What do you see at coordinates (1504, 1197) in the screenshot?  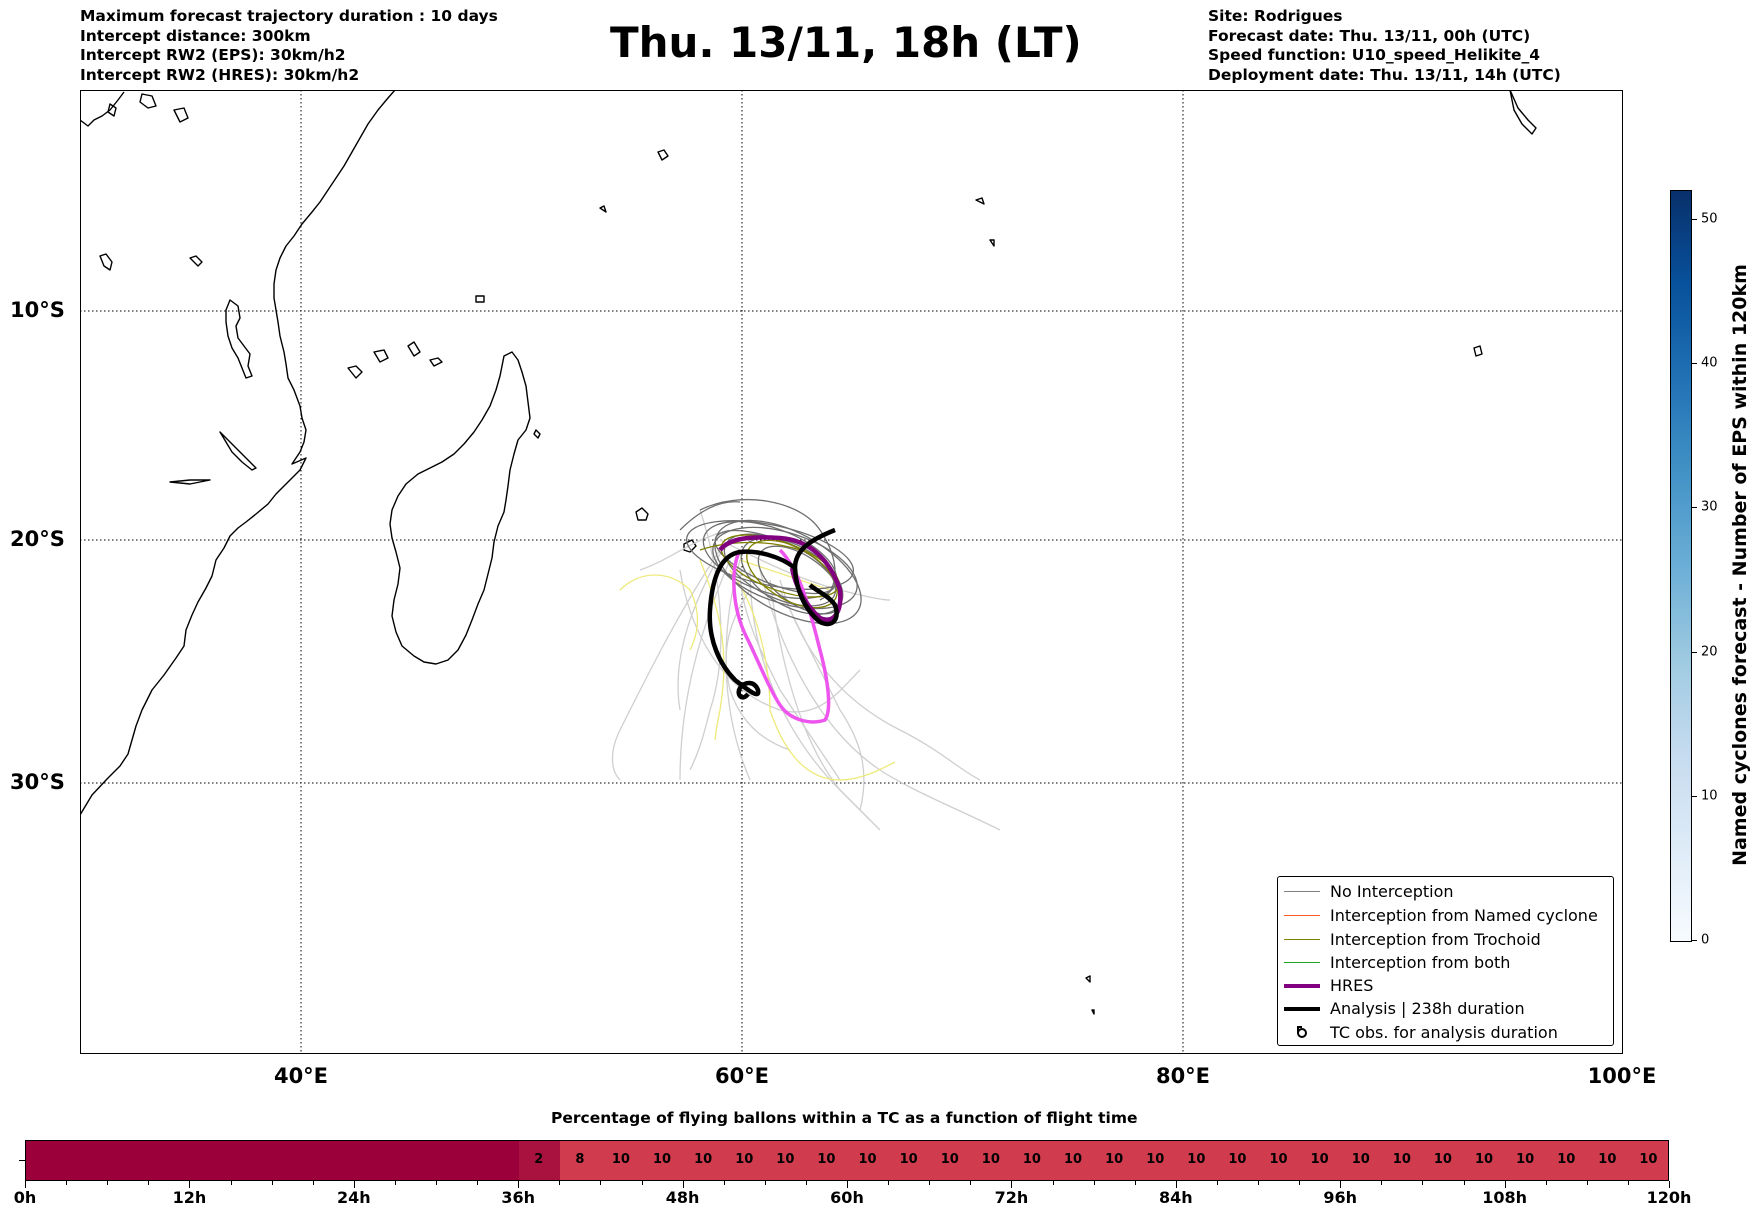 I see `bar-x-tick-label: 108h` at bounding box center [1504, 1197].